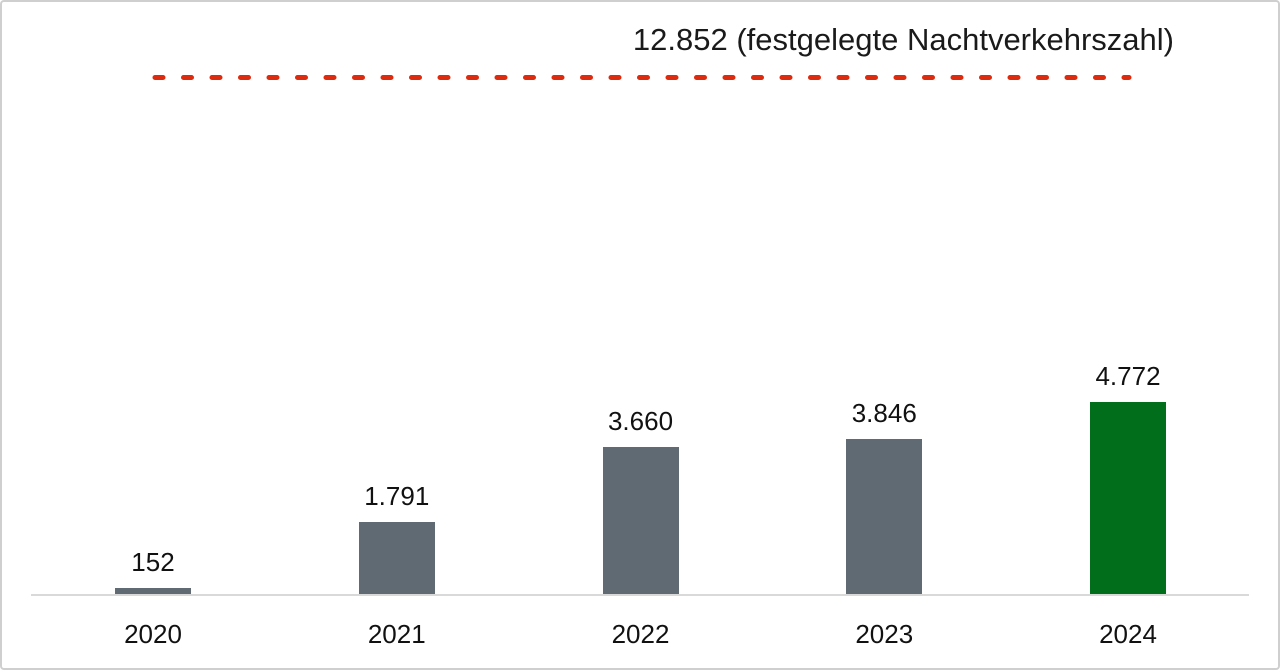  What do you see at coordinates (153, 634) in the screenshot?
I see `x-axis-label-2020: 2020` at bounding box center [153, 634].